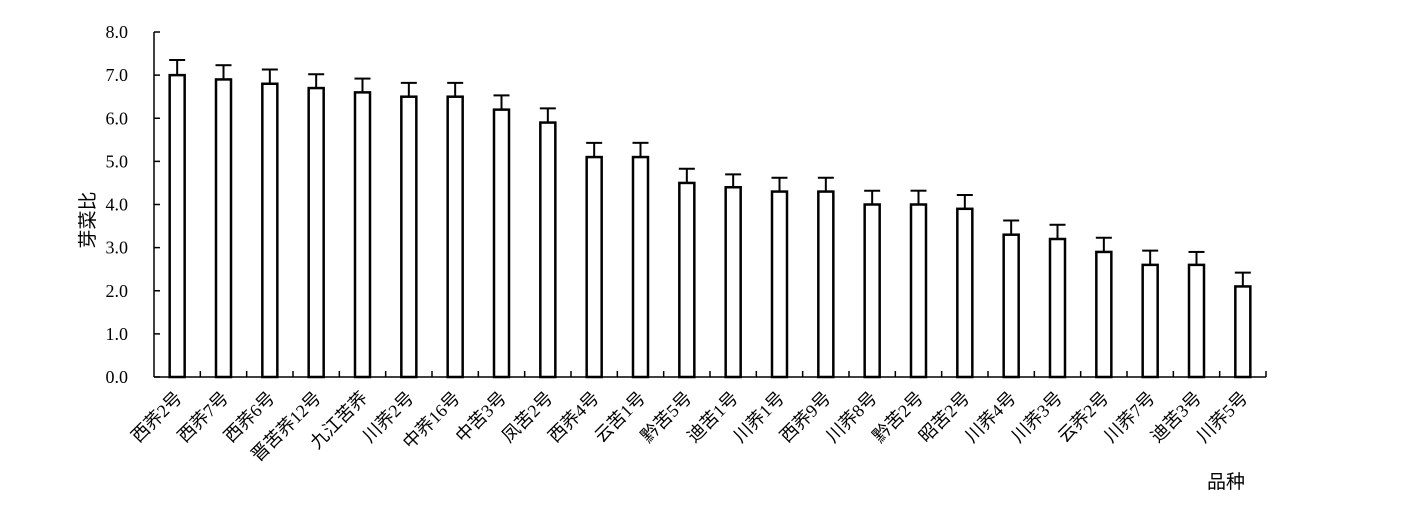 The height and width of the screenshot is (508, 1419). Describe the element at coordinates (117, 334) in the screenshot. I see `y-tick-label: 1.0` at that location.